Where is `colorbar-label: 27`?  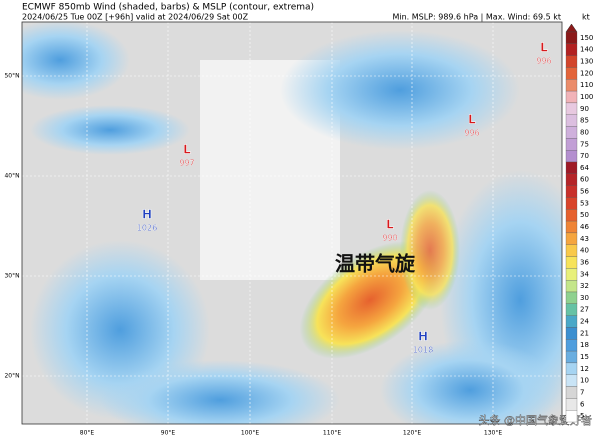 colorbar-label: 27 is located at coordinates (584, 310).